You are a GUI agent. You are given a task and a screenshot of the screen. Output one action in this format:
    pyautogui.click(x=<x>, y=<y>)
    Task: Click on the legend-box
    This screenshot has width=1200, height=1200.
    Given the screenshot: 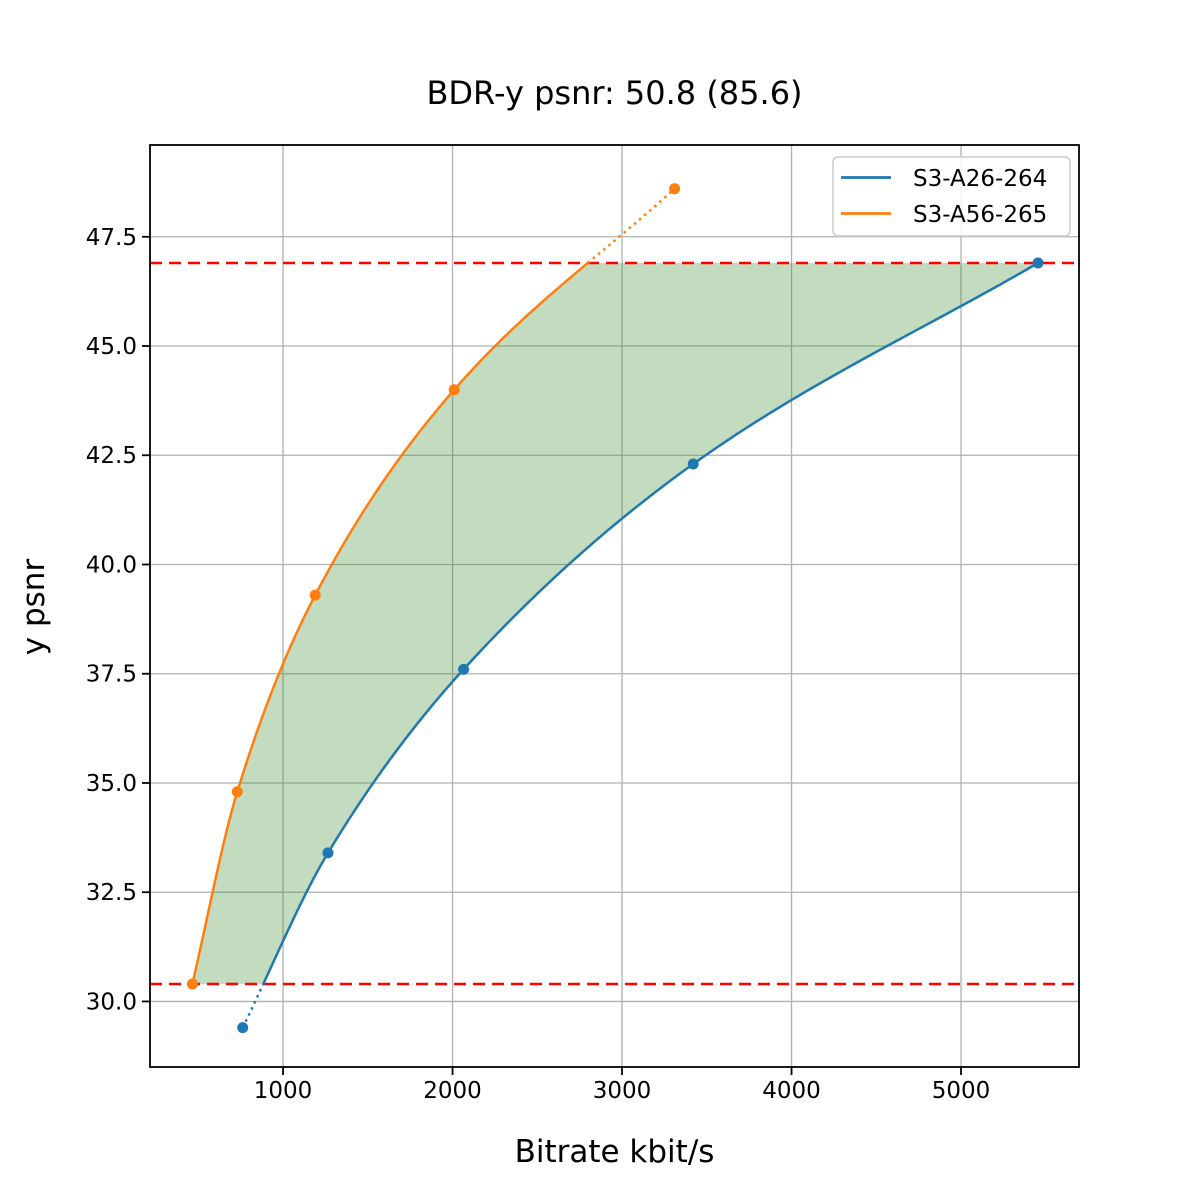 What is the action you would take?
    pyautogui.click(x=951, y=196)
    